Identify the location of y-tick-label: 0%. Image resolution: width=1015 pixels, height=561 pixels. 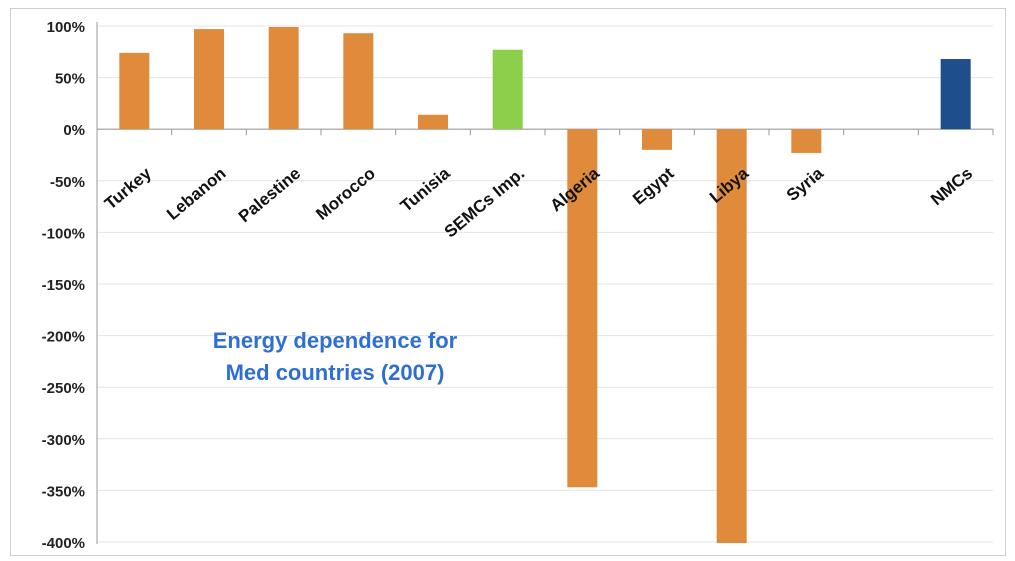
(74, 130).